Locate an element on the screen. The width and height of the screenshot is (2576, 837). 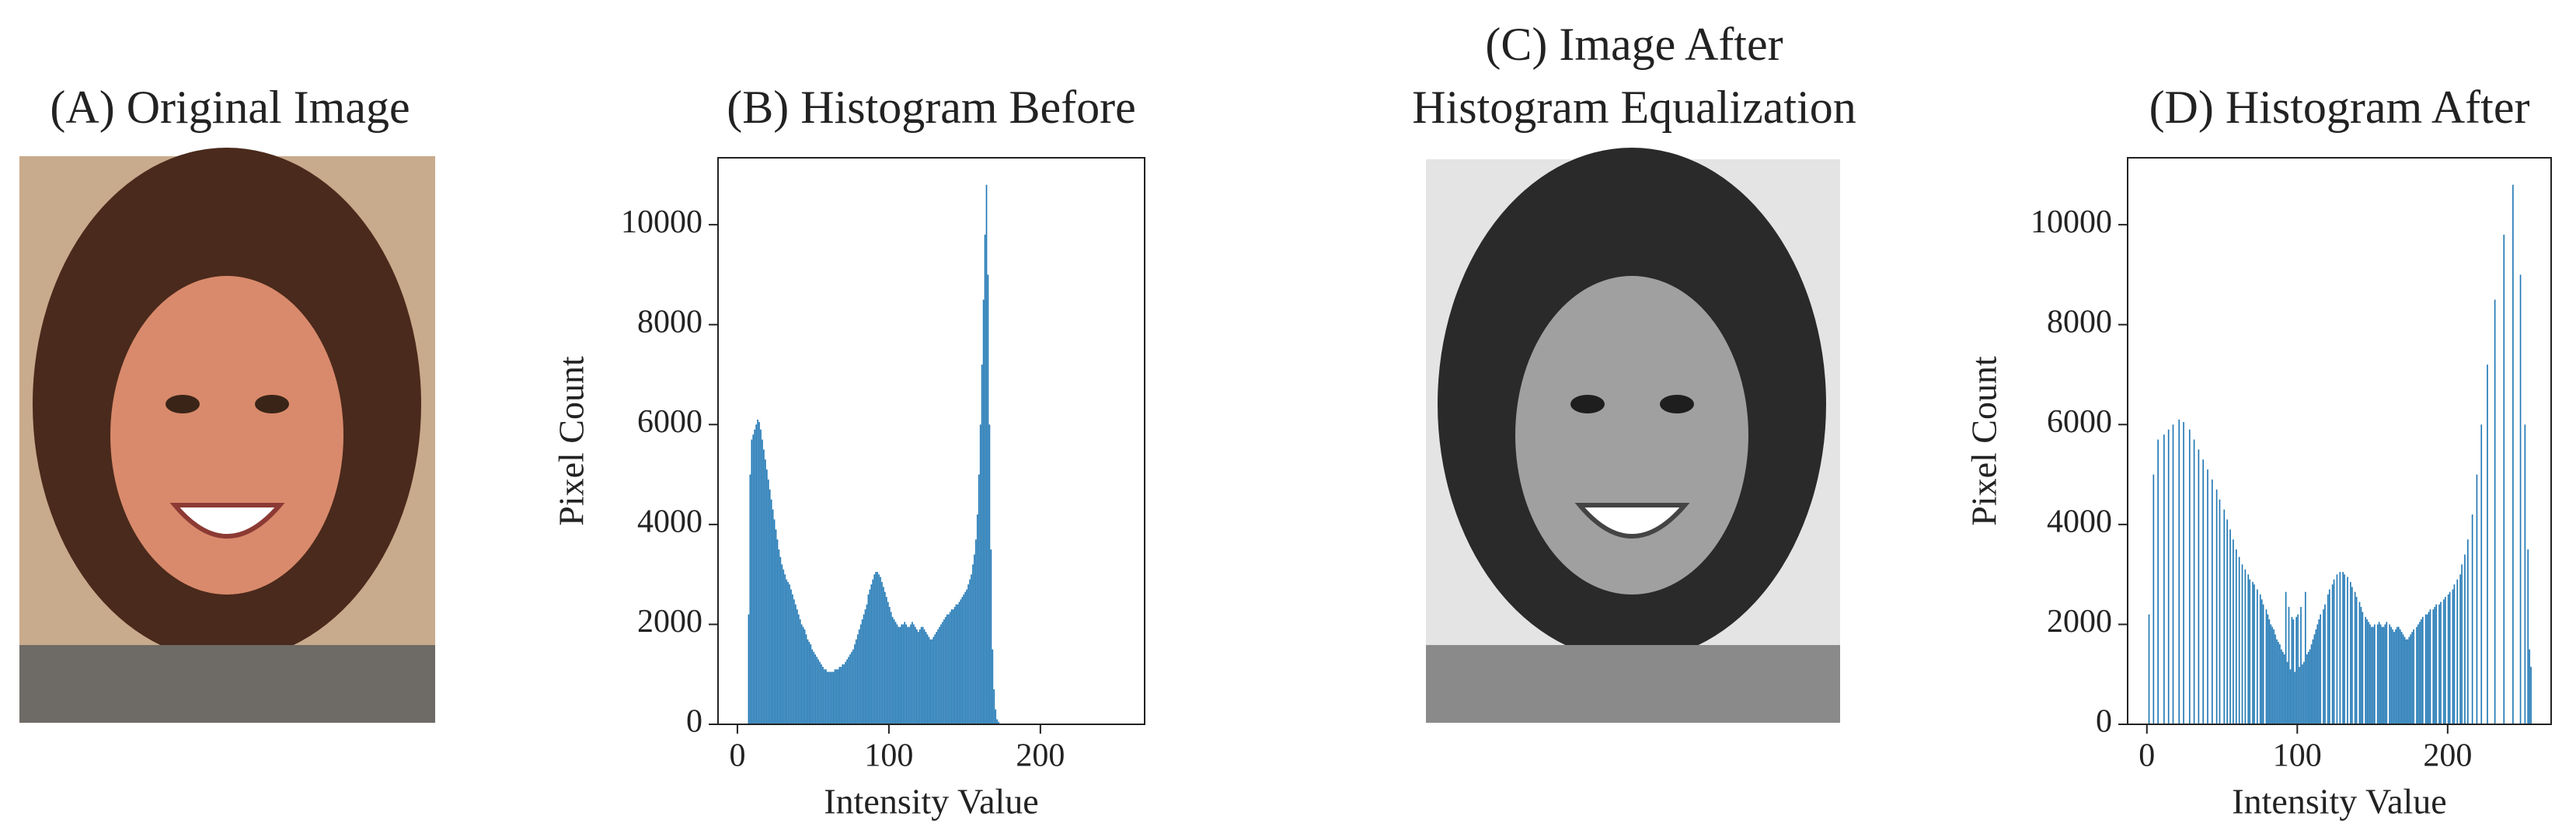
image-title: Histogram Equalization is located at coordinates (1634, 107).